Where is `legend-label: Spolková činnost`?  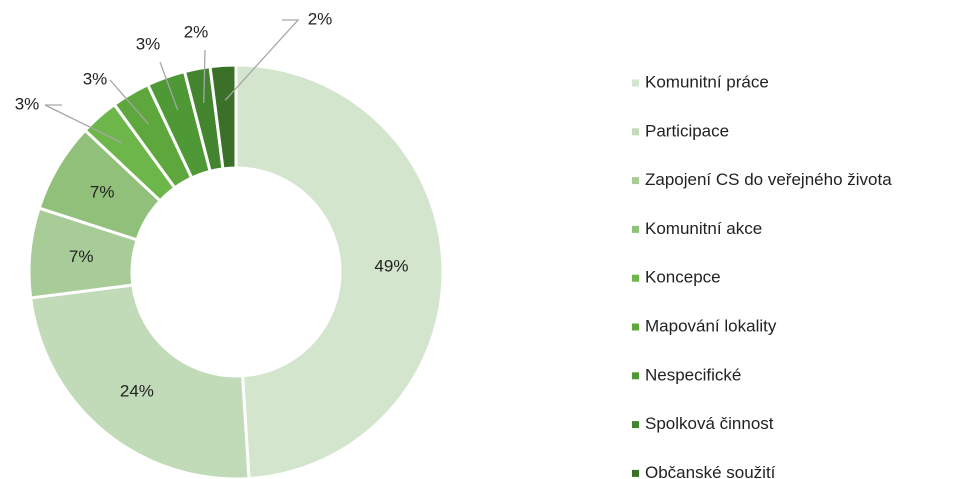
legend-label: Spolková činnost is located at coordinates (709, 423).